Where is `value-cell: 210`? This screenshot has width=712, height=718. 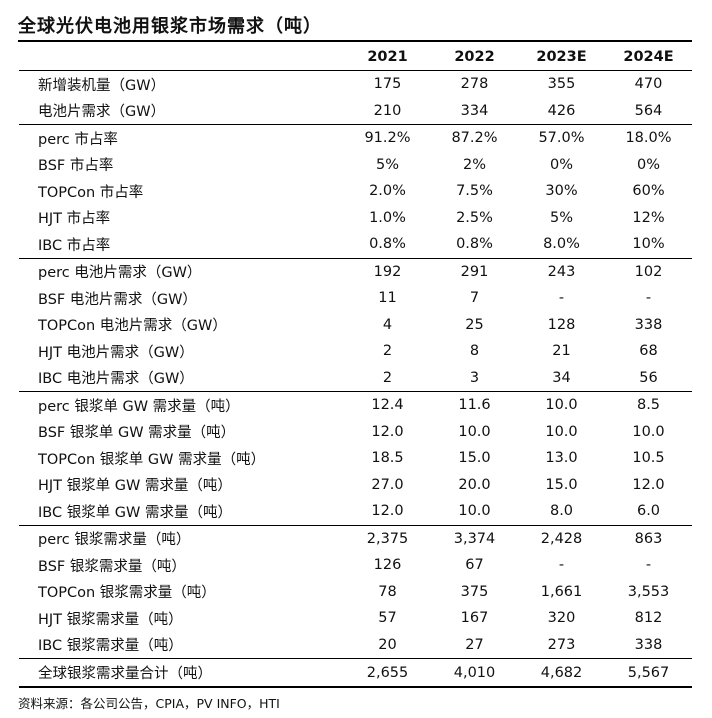 value-cell: 210 is located at coordinates (387, 110).